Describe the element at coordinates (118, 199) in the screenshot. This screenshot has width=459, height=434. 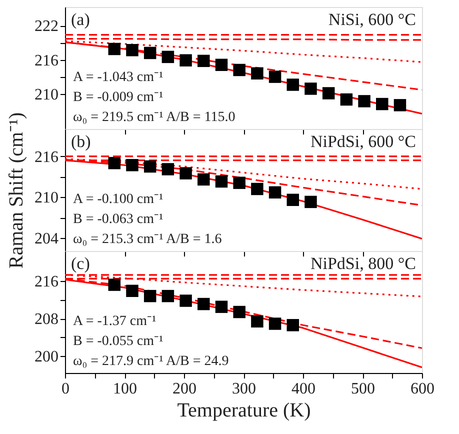
I see `annotation: A = -0.100 cm⁻¹` at that location.